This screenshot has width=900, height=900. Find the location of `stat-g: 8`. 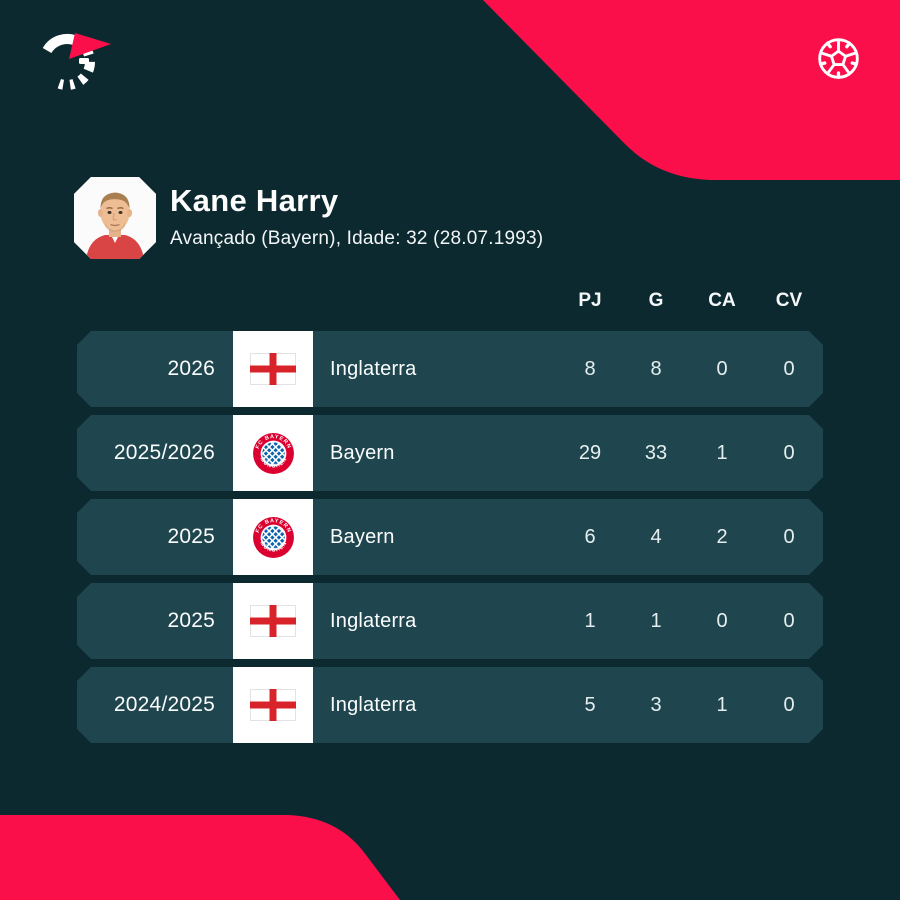

stat-g: 8 is located at coordinates (656, 368).